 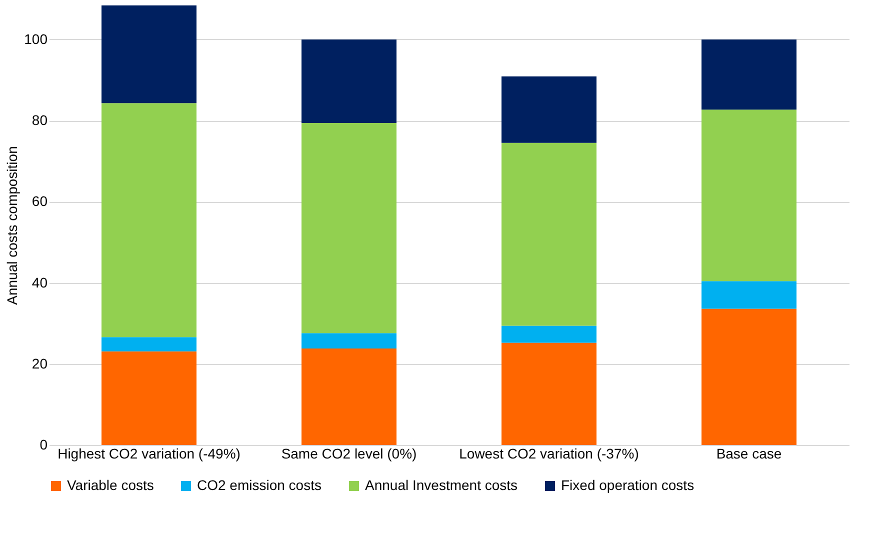 What do you see at coordinates (349, 454) in the screenshot?
I see `x-tick-label: Same CO2 level (0%)` at bounding box center [349, 454].